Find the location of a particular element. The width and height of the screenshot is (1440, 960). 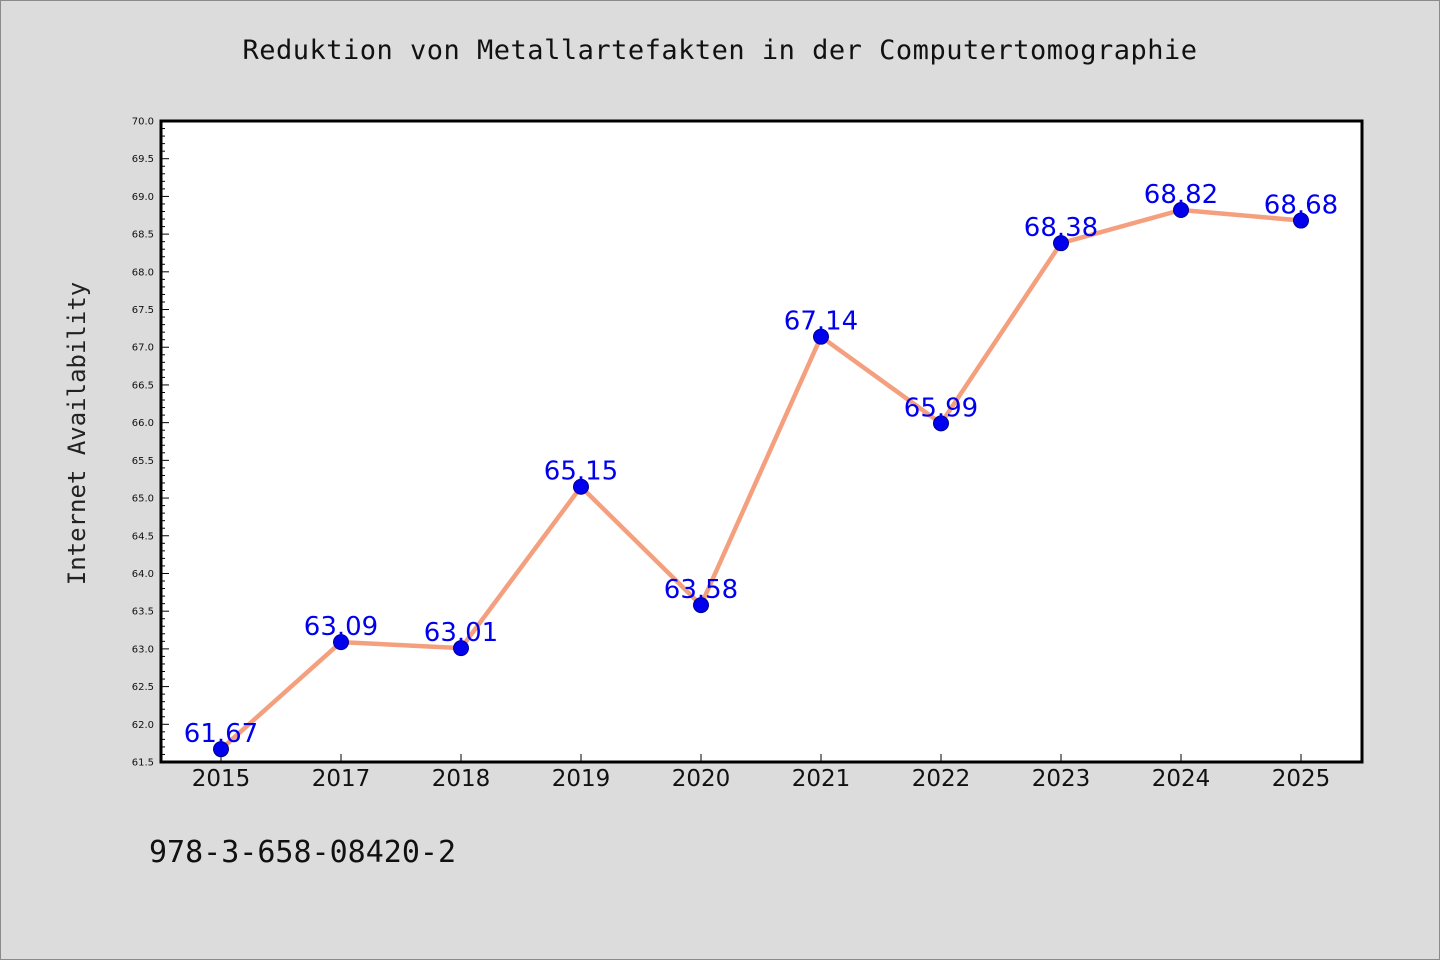

data-label: 61.67 is located at coordinates (221, 734).